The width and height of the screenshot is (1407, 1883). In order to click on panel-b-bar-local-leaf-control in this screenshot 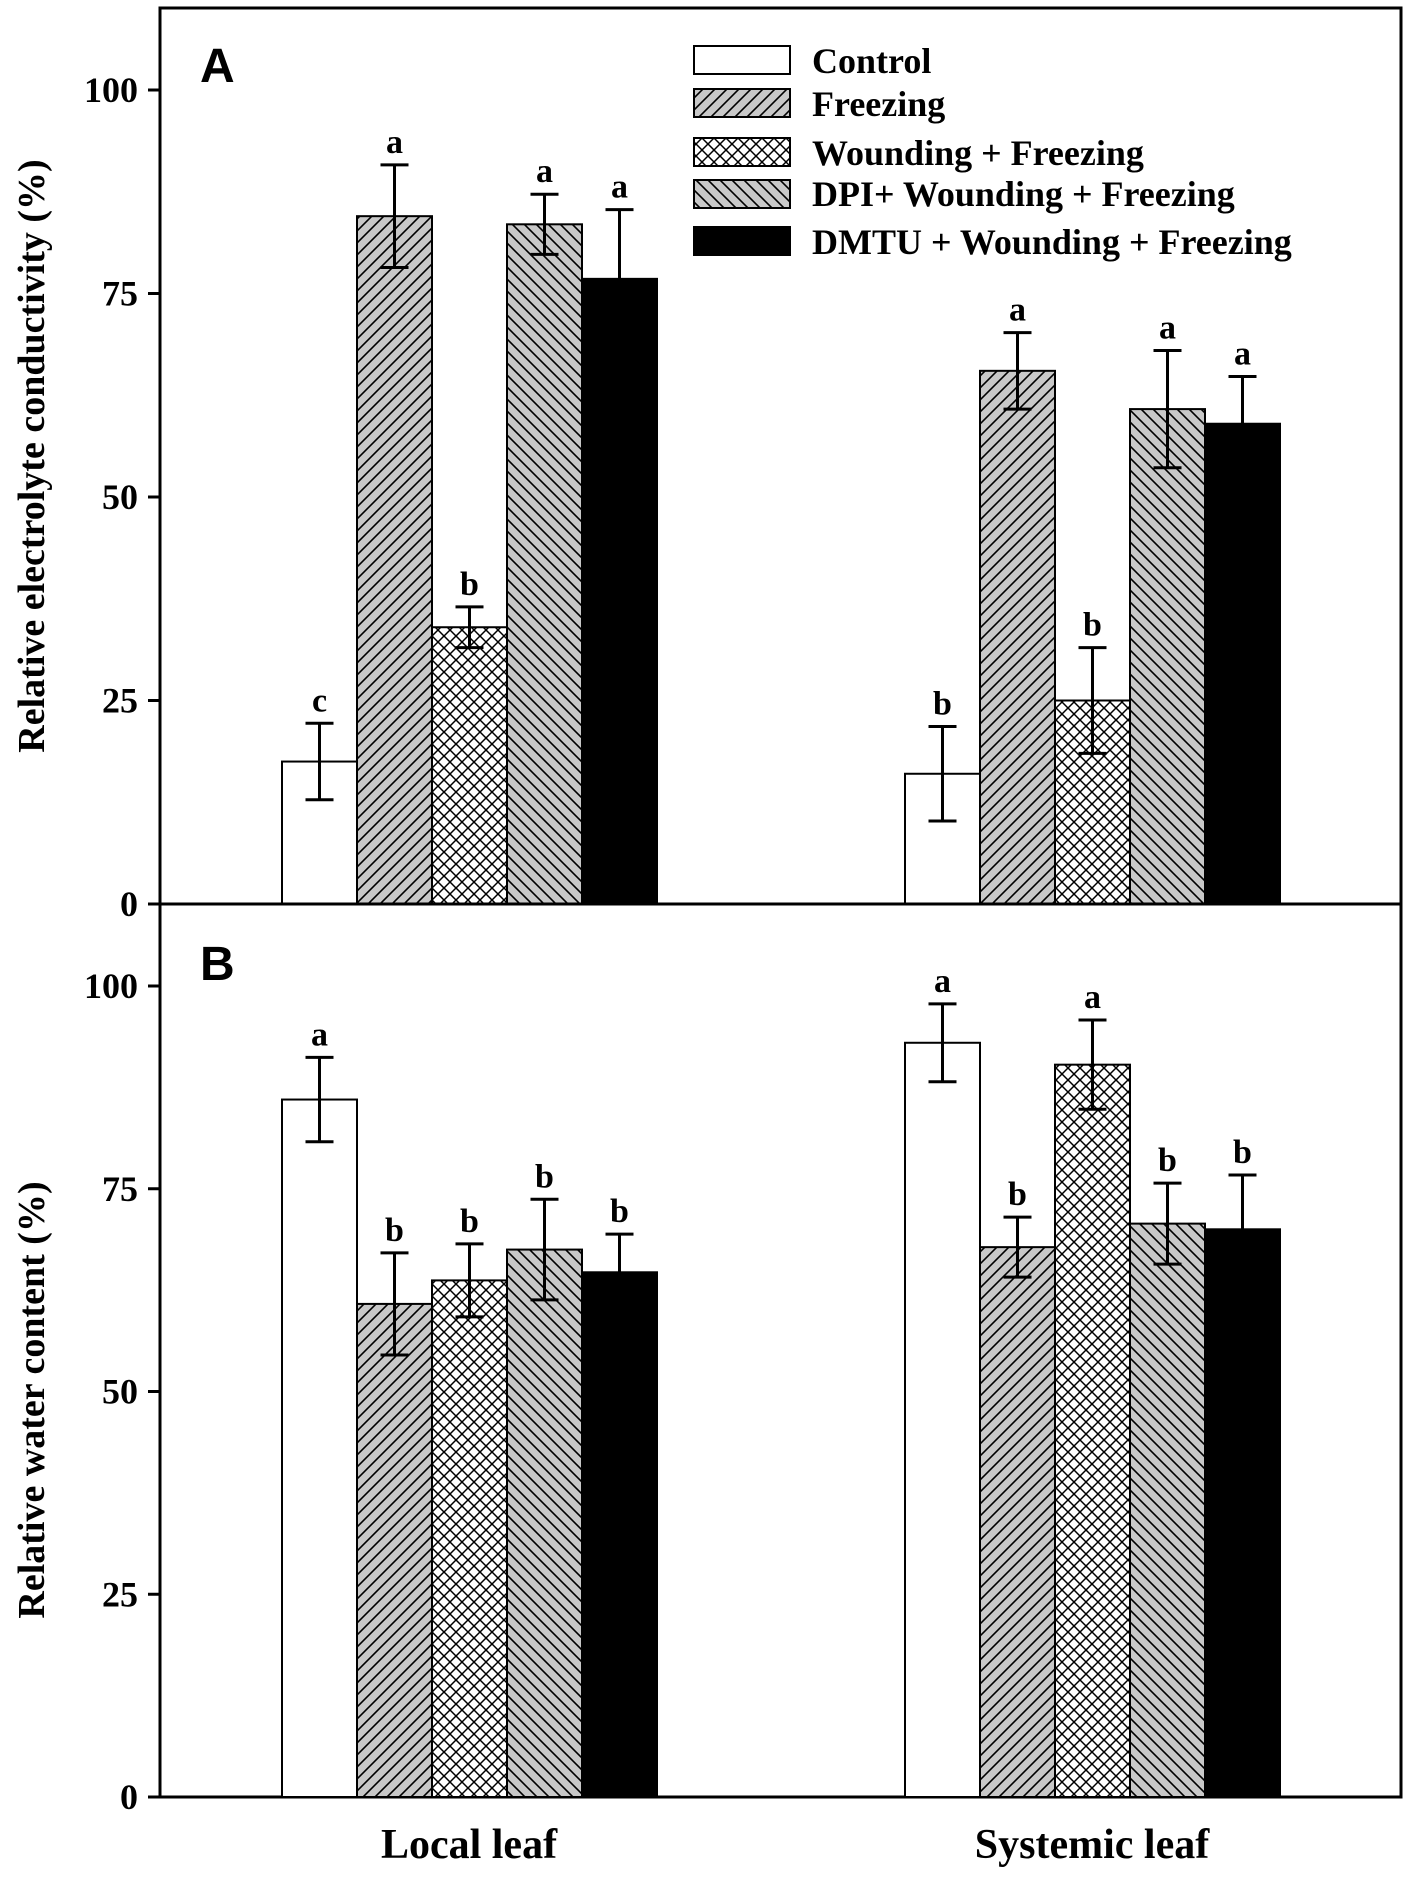, I will do `click(319, 1448)`.